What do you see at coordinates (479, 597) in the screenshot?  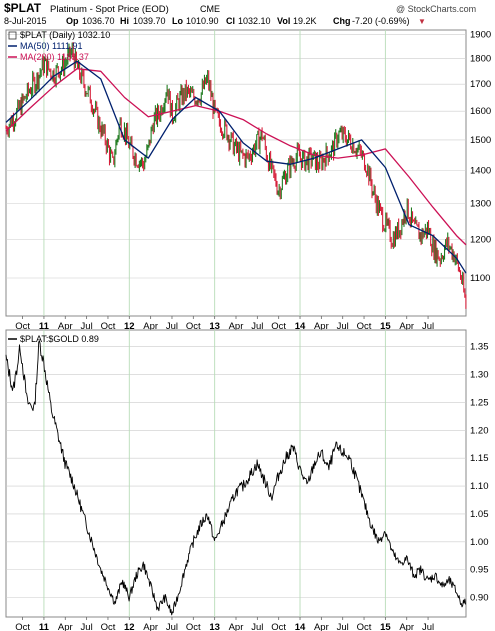 I see `y-tick-label: 0.90` at bounding box center [479, 597].